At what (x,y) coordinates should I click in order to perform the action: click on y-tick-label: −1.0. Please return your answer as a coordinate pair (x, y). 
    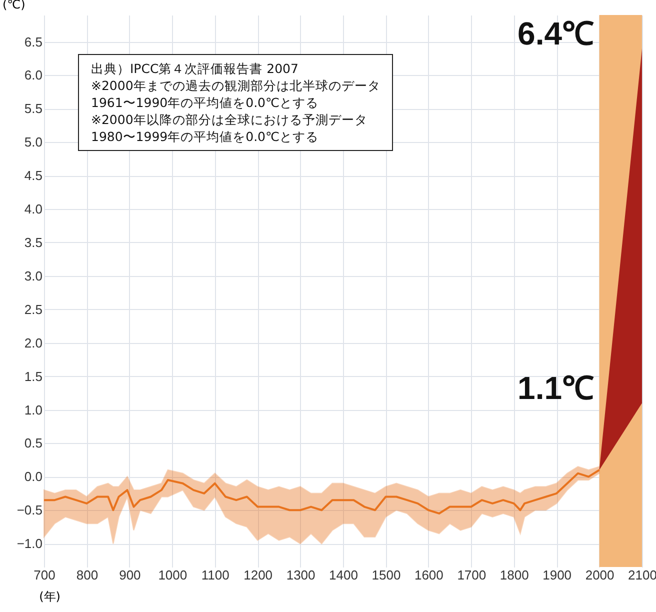
    Looking at the image, I should click on (29, 544).